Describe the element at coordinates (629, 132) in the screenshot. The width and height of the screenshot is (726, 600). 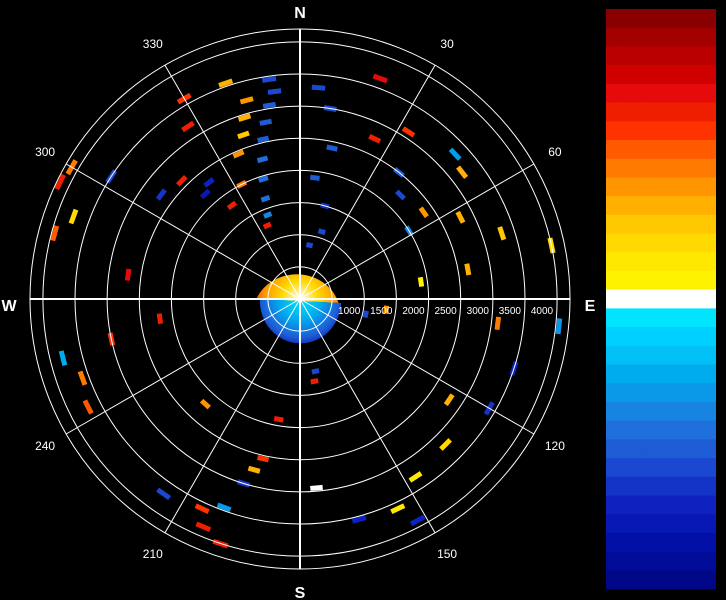
I see `legend-label: 6.00m/s` at that location.